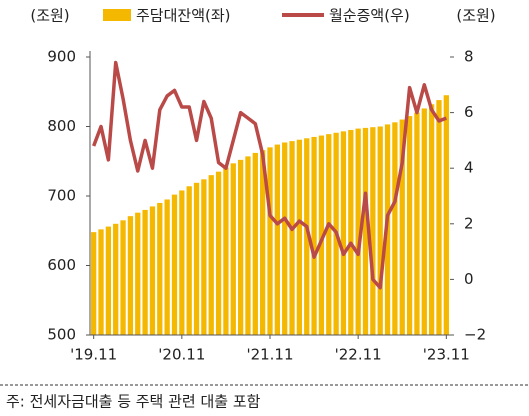 This screenshot has height=416, width=529. Describe the element at coordinates (61, 57) in the screenshot. I see `y-tick-label: 900` at that location.